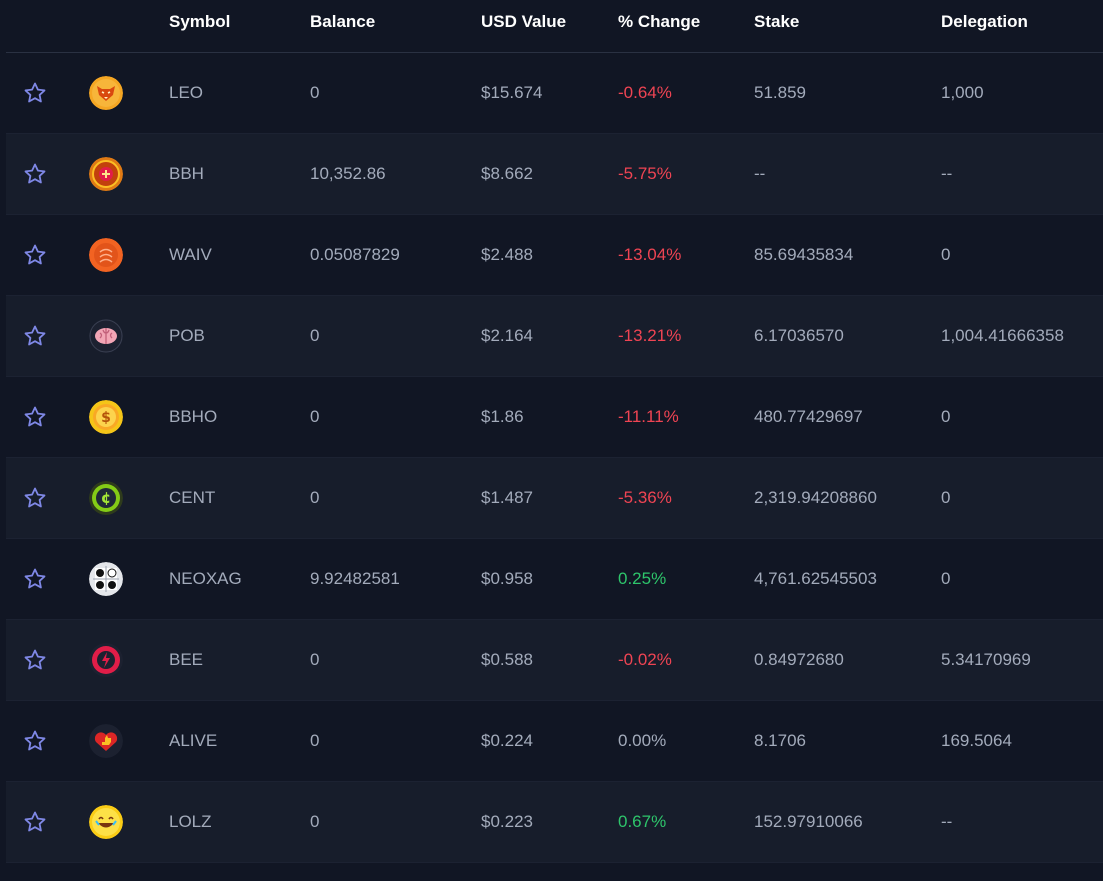  What do you see at coordinates (193, 416) in the screenshot?
I see `token-symbol: BBHO` at bounding box center [193, 416].